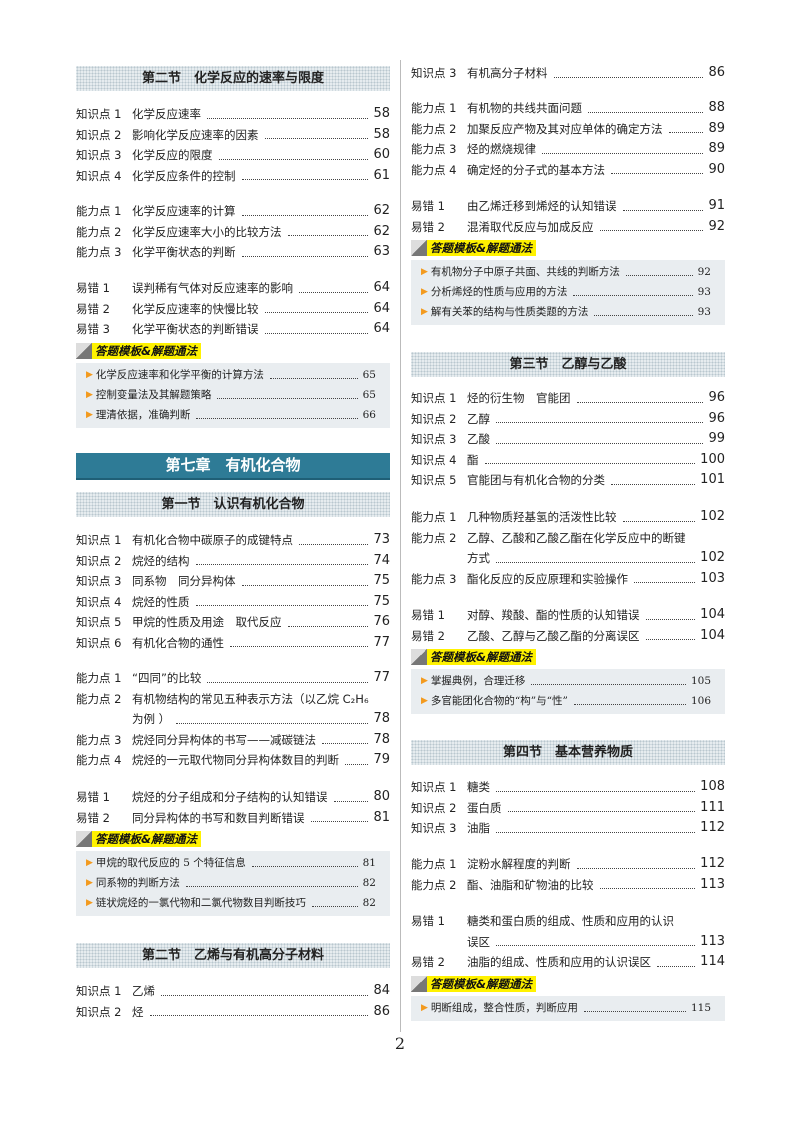 The width and height of the screenshot is (800, 1125). What do you see at coordinates (233, 699) in the screenshot?
I see `toc-entry: 能力点 2 有机物结构的常见五种表示方法（以乙烷 C₂H₆` at bounding box center [233, 699].